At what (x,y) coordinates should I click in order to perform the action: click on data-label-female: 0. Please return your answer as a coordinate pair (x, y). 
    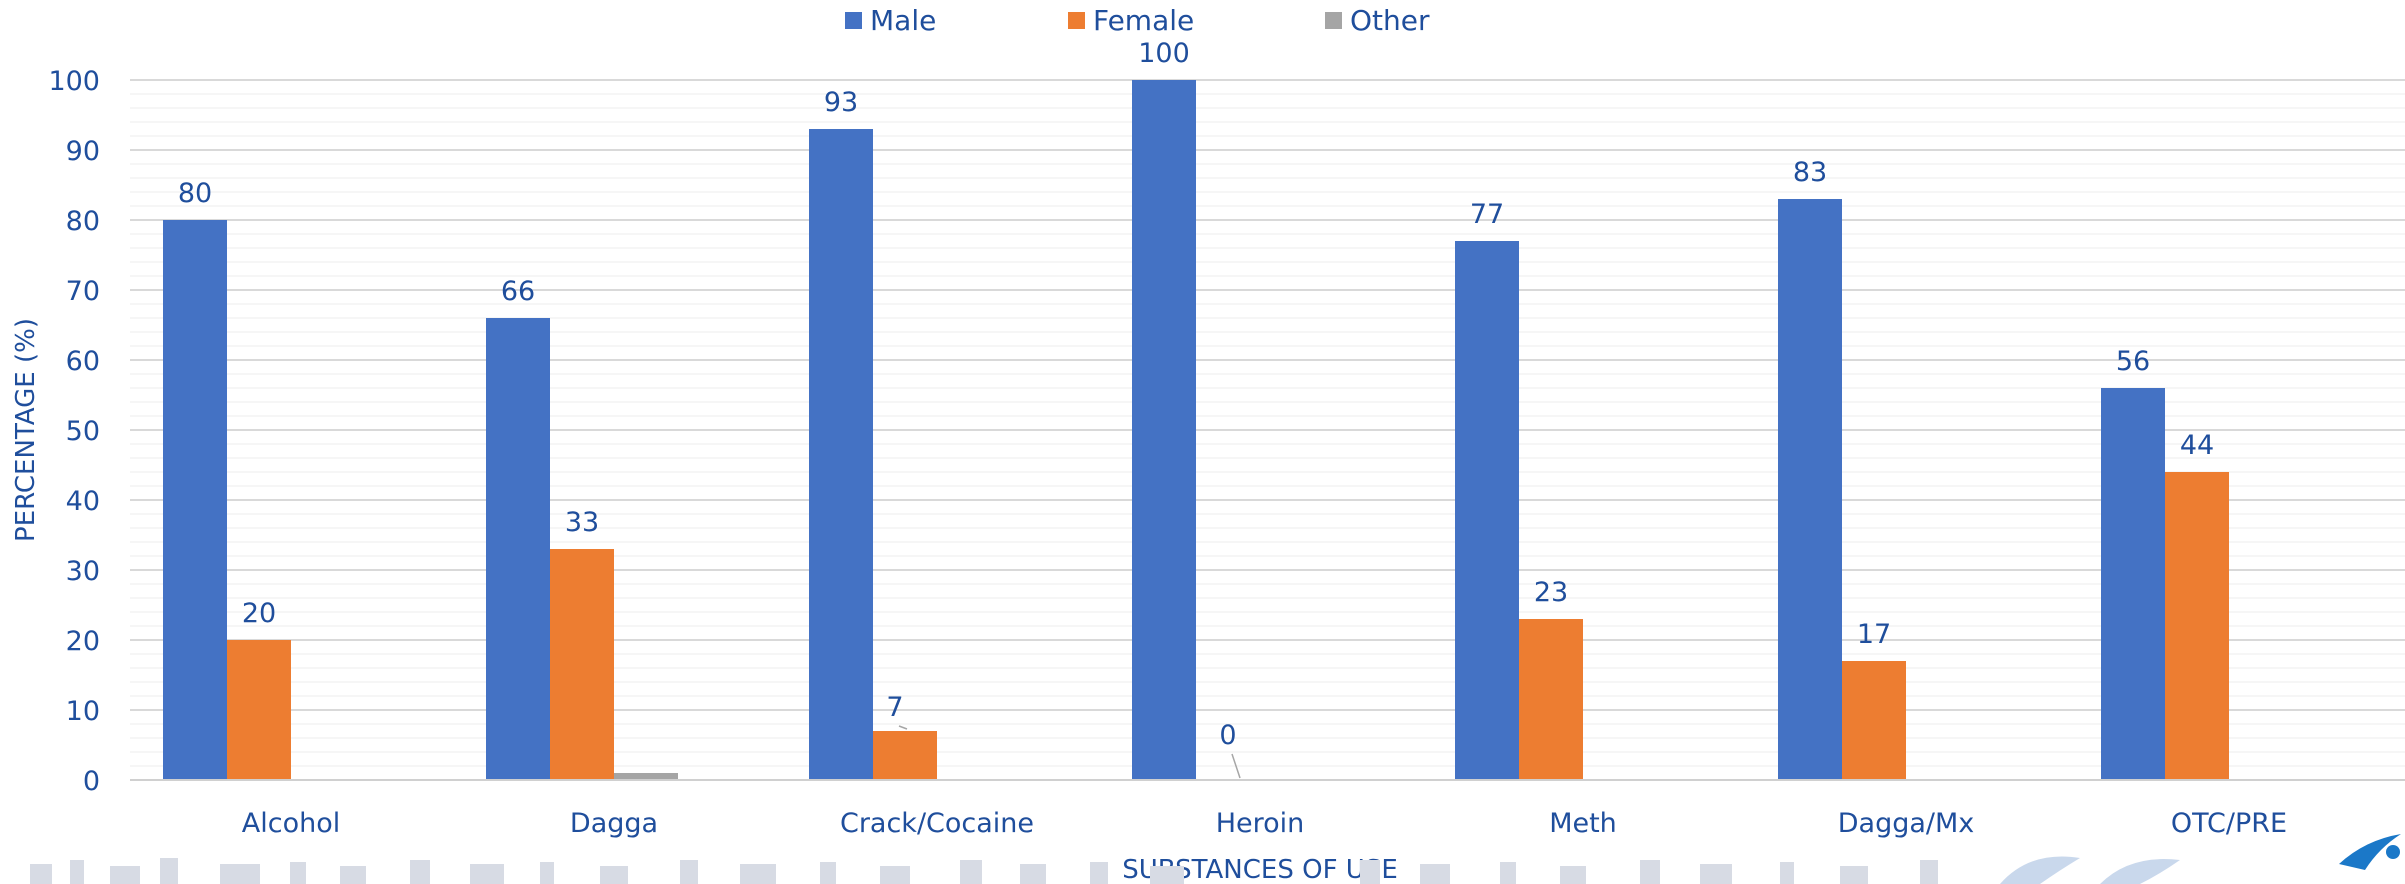
    Looking at the image, I should click on (1227, 735).